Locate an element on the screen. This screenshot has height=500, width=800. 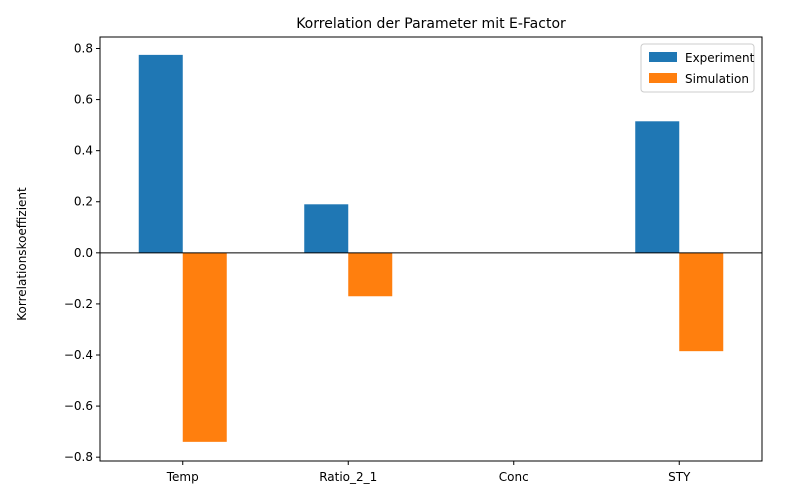
bar-experiment-temp is located at coordinates (160, 153).